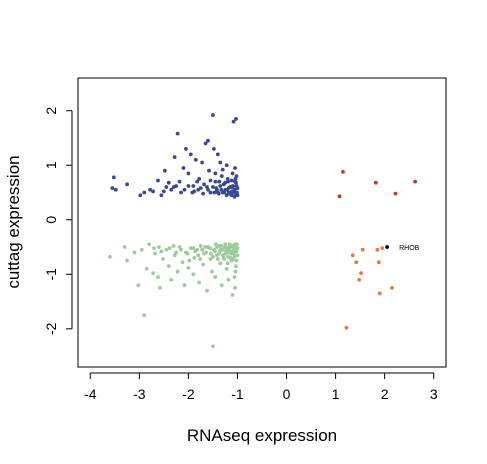  What do you see at coordinates (51, 274) in the screenshot?
I see `y-tick-label-1: -1` at bounding box center [51, 274].